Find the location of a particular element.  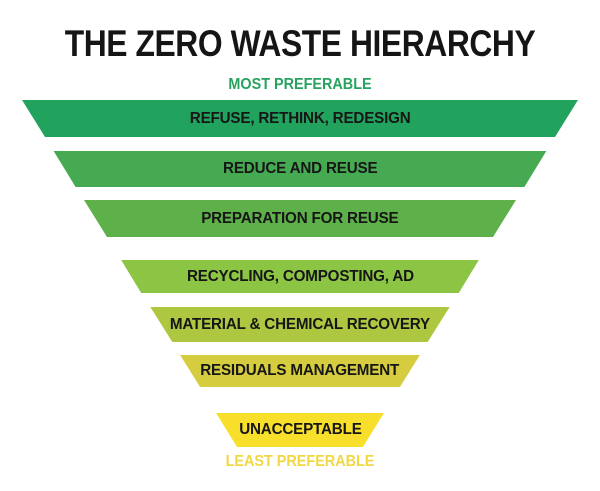

funnel-level-2: REDUCE AND REUSE is located at coordinates (300, 169).